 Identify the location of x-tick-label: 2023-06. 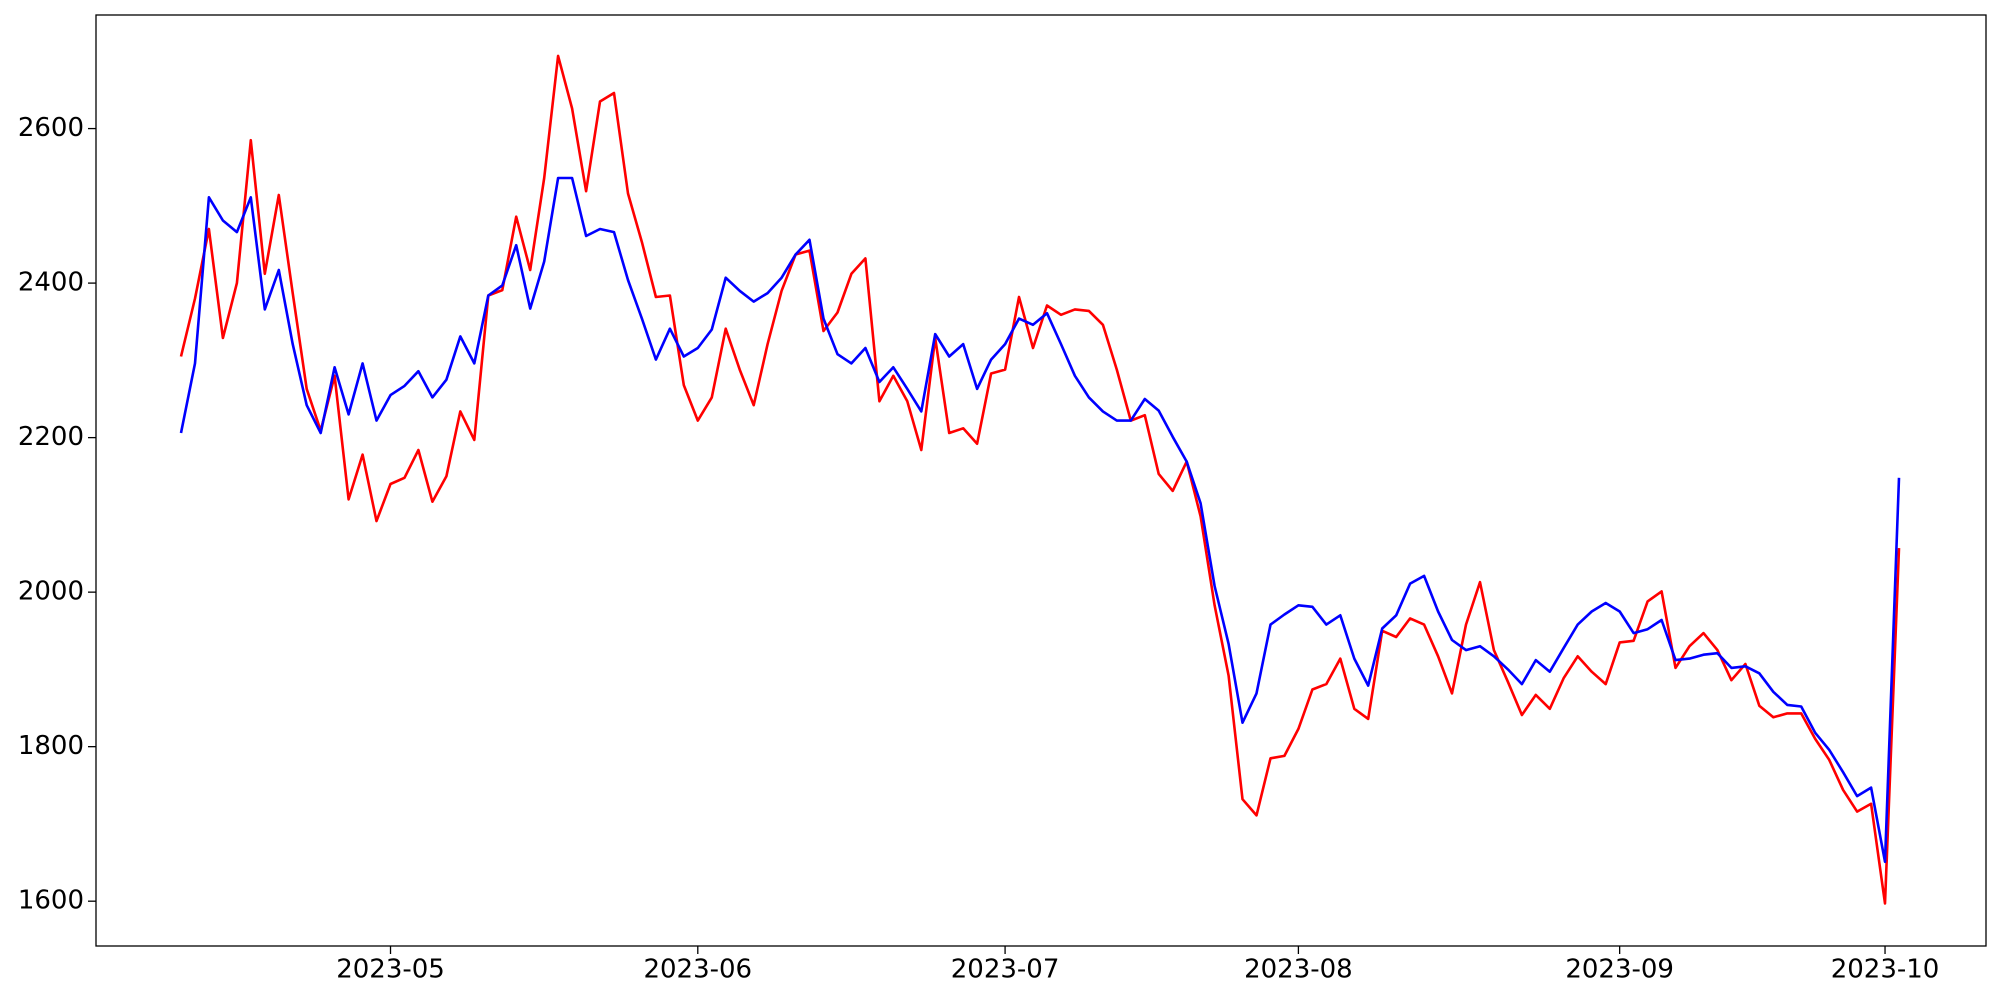
(697, 970).